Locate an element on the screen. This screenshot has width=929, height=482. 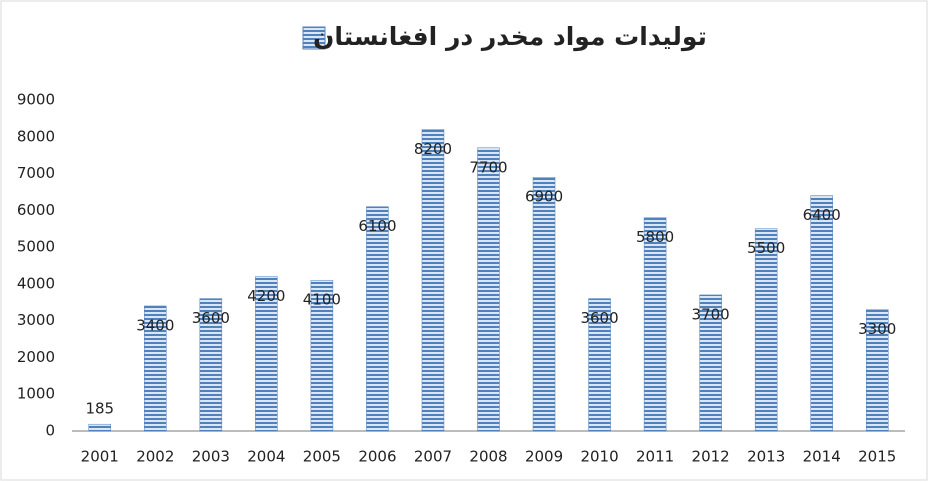
data-label: 5500 is located at coordinates (766, 248).